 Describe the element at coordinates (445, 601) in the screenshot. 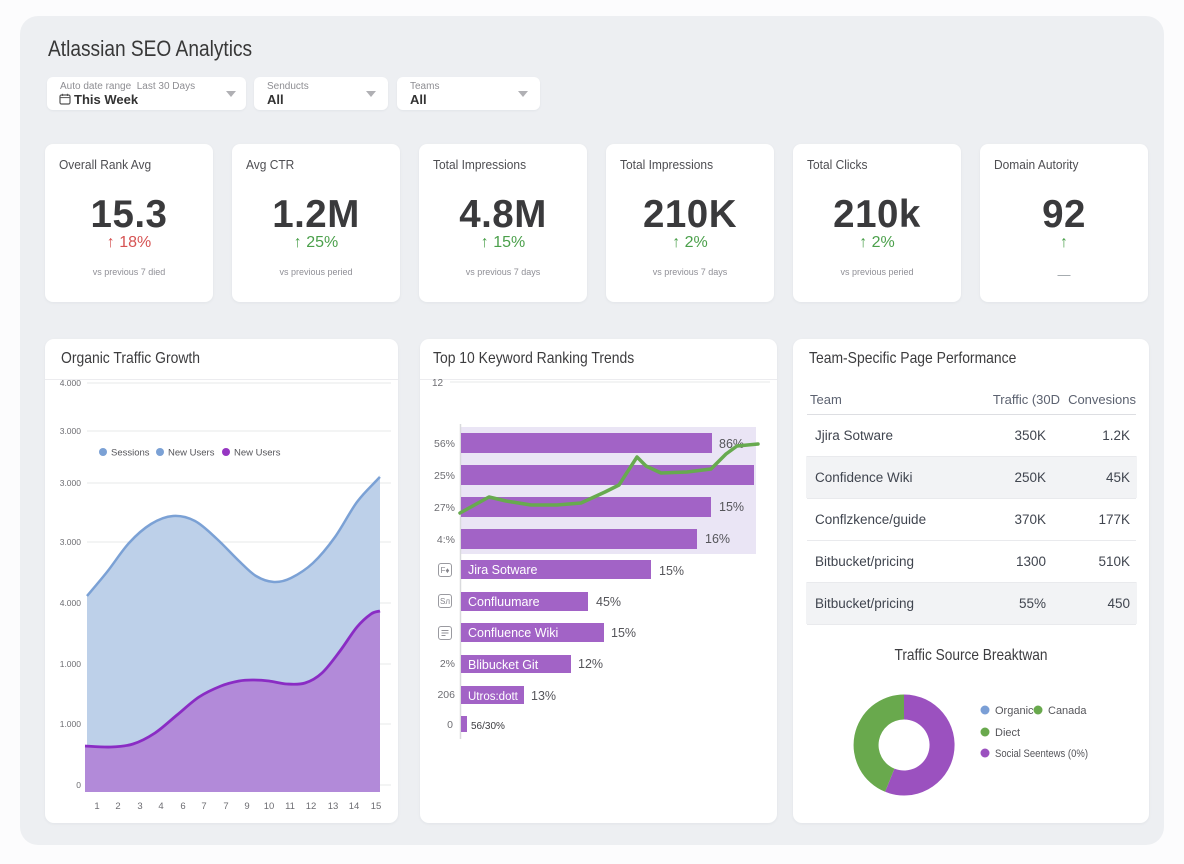

I see `svg-text: Sл` at that location.